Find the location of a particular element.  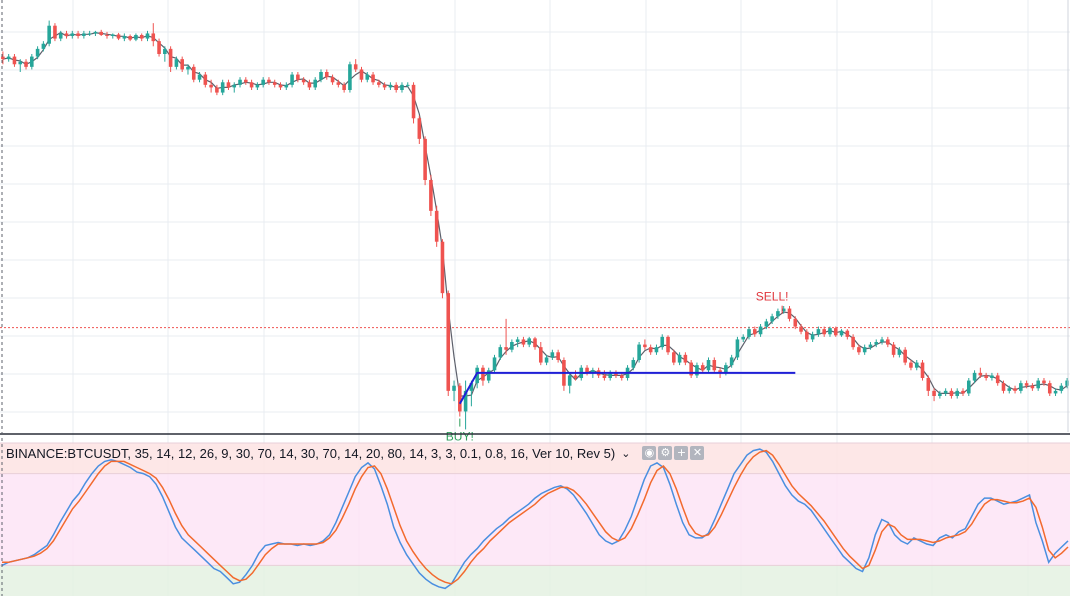

level-line is located at coordinates (627, 388).